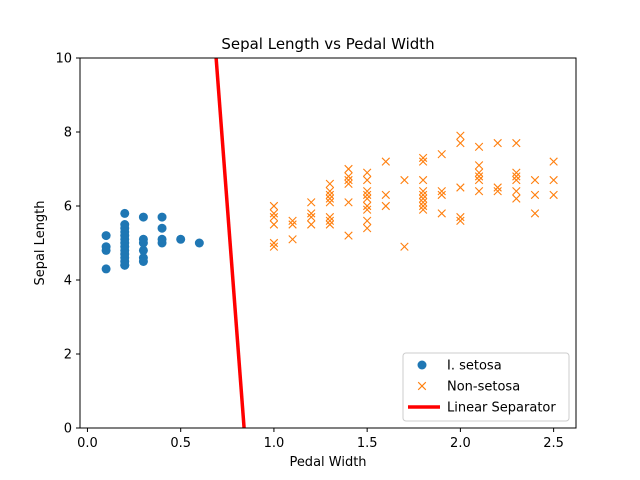  What do you see at coordinates (68, 281) in the screenshot?
I see `y-tick-label: 4` at bounding box center [68, 281].